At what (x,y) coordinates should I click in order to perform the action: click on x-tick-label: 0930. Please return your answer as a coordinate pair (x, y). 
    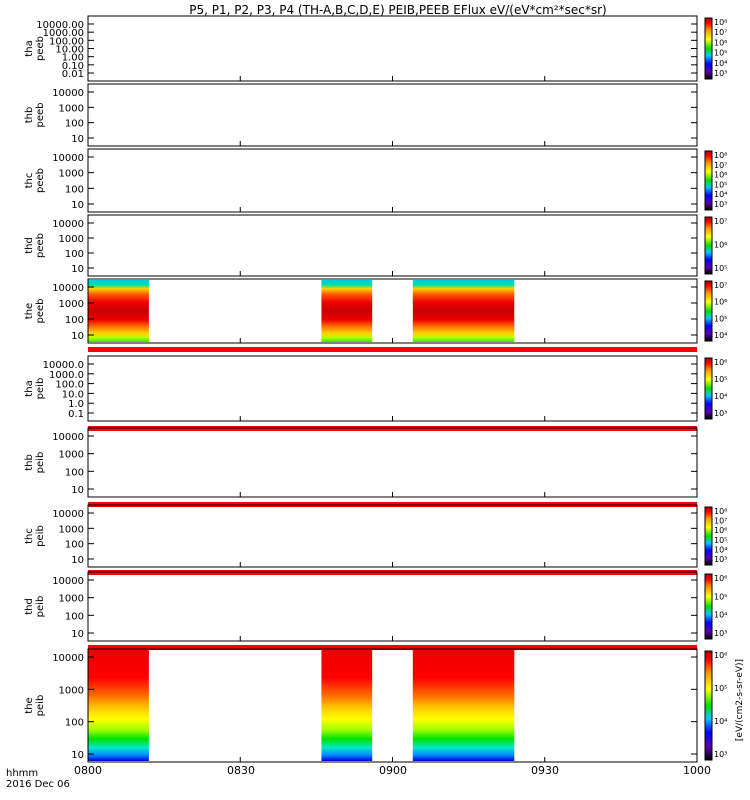
    Looking at the image, I should click on (545, 770).